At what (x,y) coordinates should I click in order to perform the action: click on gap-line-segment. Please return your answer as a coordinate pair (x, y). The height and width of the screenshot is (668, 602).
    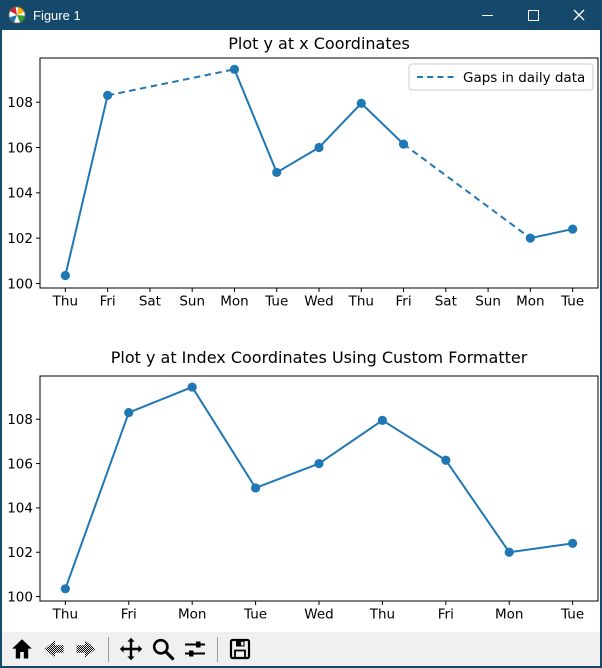
    Looking at the image, I should click on (466, 191).